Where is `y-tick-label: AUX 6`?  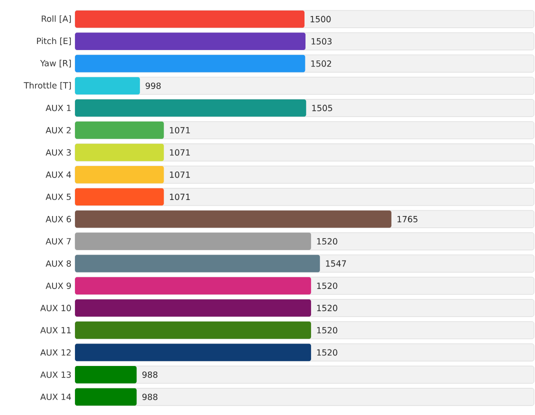 y-tick-label: AUX 6 is located at coordinates (58, 219).